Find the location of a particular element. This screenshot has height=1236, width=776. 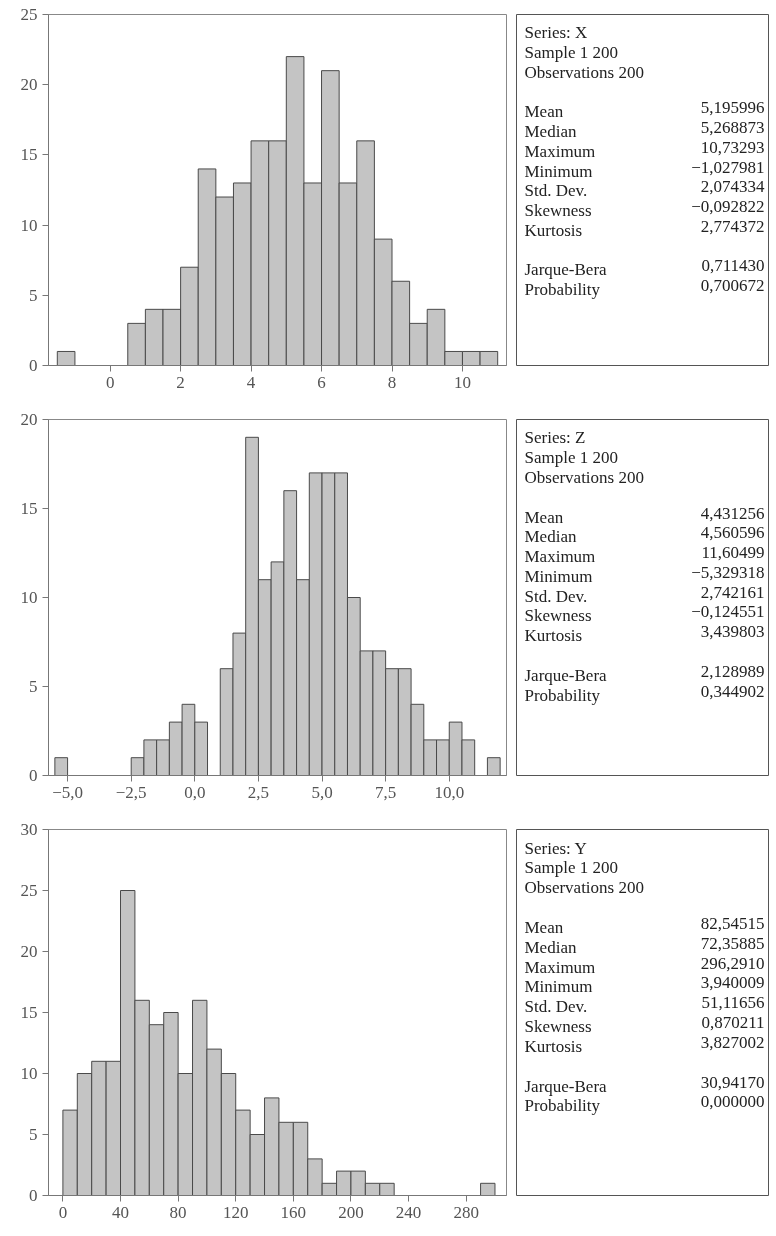

x-tick-label: 200 is located at coordinates (351, 1212).